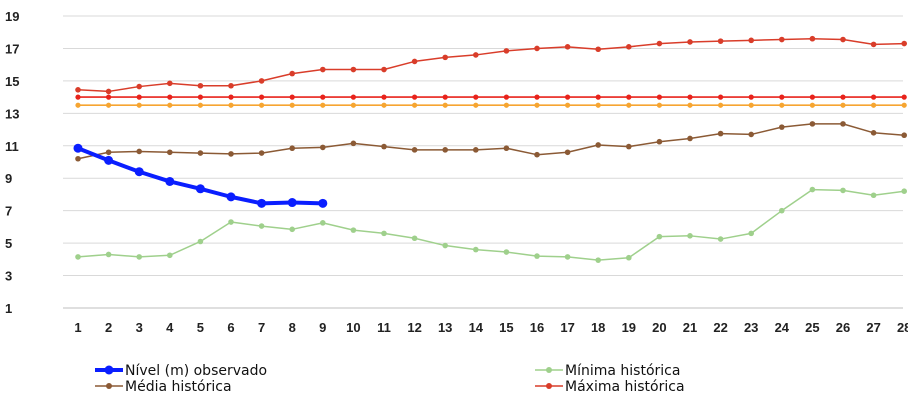  What do you see at coordinates (625, 386) in the screenshot?
I see `legend-label: Máxima histórica` at bounding box center [625, 386].